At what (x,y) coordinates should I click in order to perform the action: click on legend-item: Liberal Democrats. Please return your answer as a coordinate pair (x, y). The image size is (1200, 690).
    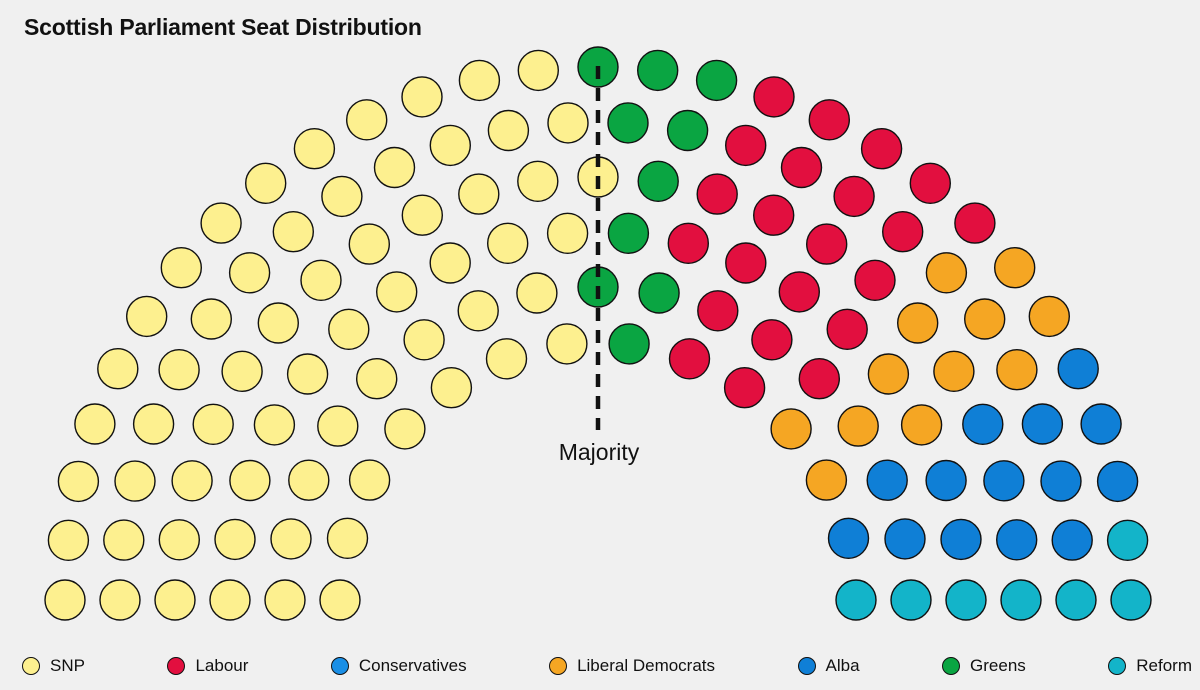
    Looking at the image, I should click on (632, 666).